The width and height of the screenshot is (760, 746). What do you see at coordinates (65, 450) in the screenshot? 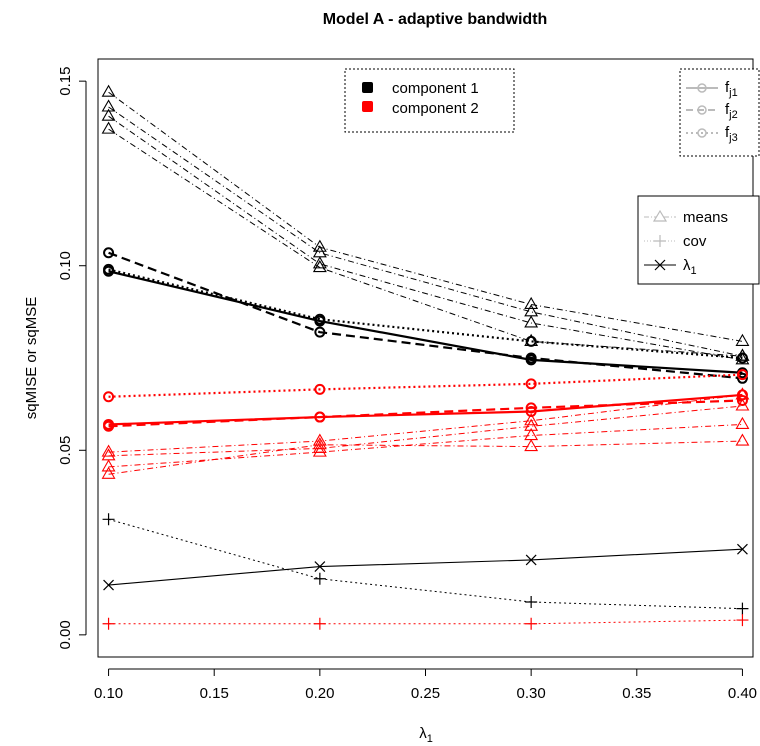
I see `y-tick-label: 0.05` at bounding box center [65, 450].